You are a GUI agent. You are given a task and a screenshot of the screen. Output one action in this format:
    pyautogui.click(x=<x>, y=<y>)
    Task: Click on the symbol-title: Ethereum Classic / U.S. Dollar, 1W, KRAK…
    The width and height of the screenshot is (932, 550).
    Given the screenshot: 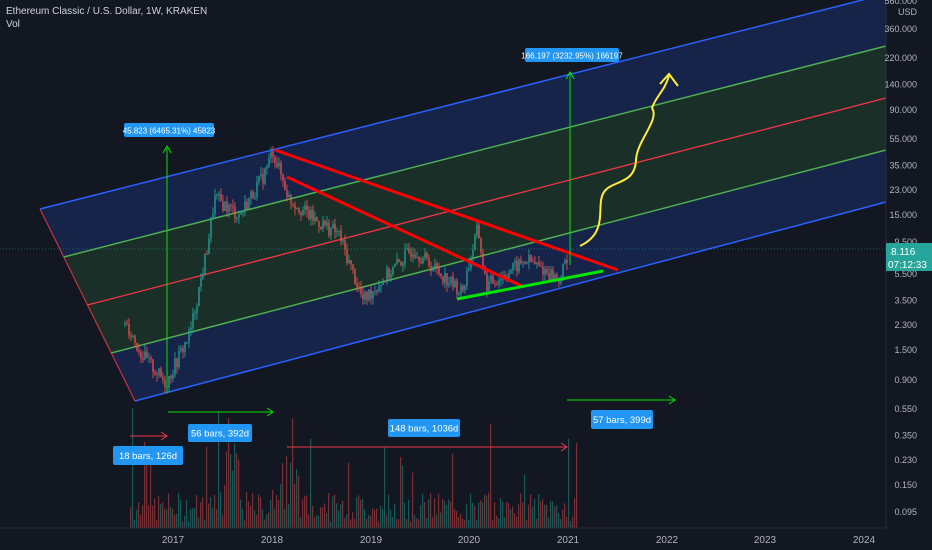 What is the action you would take?
    pyautogui.click(x=107, y=11)
    